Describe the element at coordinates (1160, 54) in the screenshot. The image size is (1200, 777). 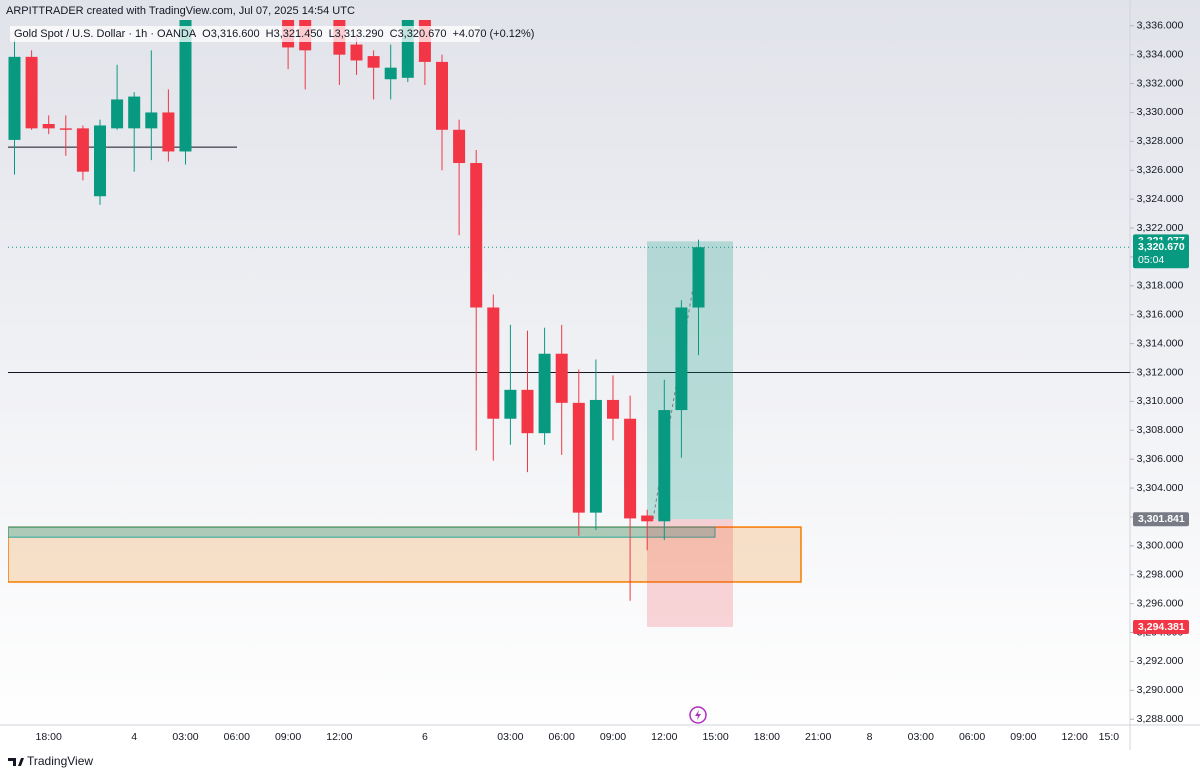
I see `y-tick-label: 3,334.000` at that location.